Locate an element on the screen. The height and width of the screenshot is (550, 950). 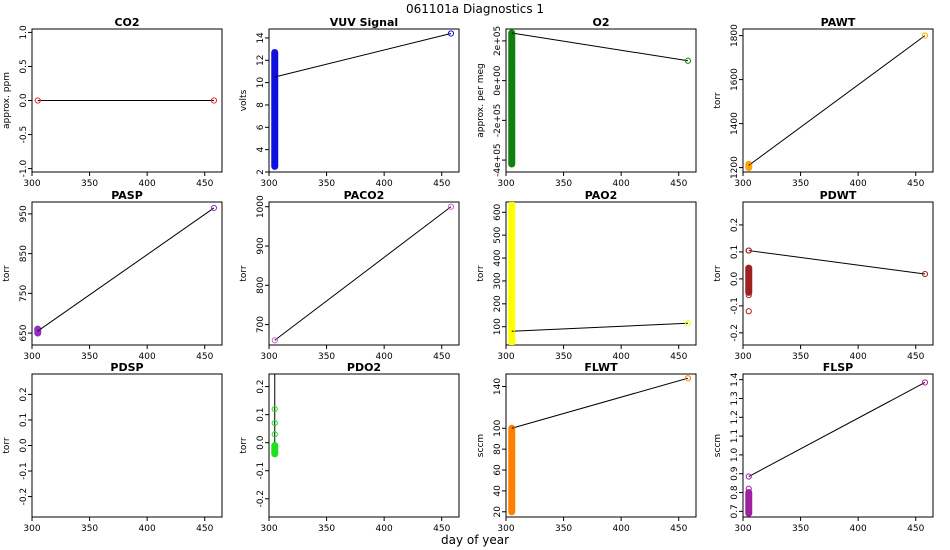
y-tick-label: 700 is located at coordinates (261, 324).